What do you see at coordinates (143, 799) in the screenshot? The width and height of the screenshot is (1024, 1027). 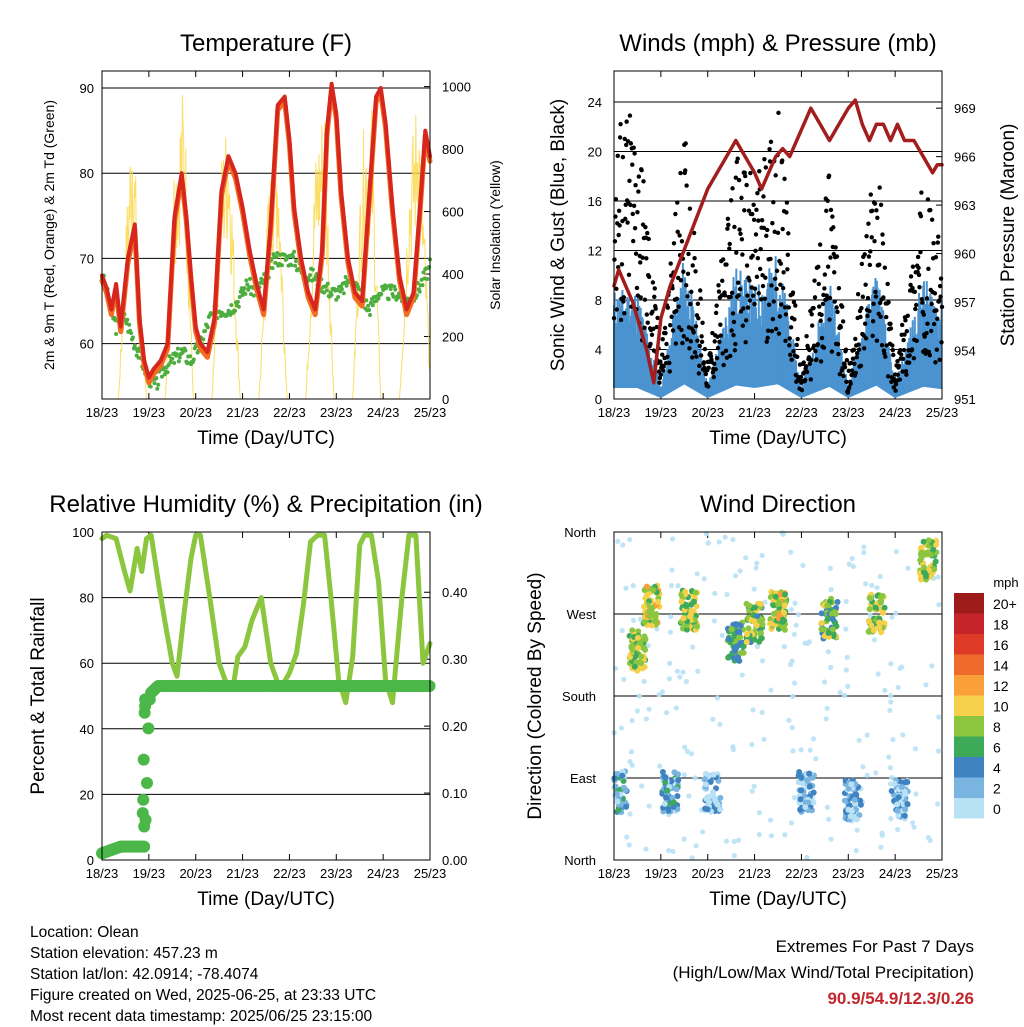 I see `precip-point` at bounding box center [143, 799].